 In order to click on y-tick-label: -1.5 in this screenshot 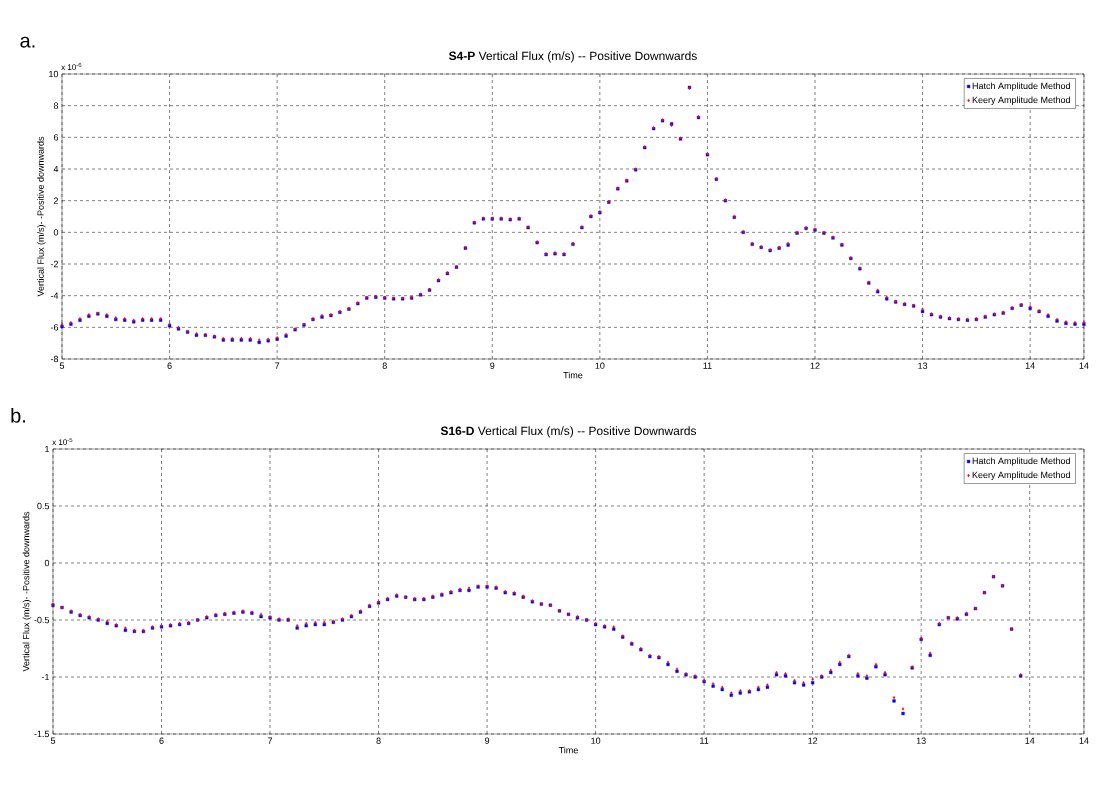, I will do `click(42, 734)`.